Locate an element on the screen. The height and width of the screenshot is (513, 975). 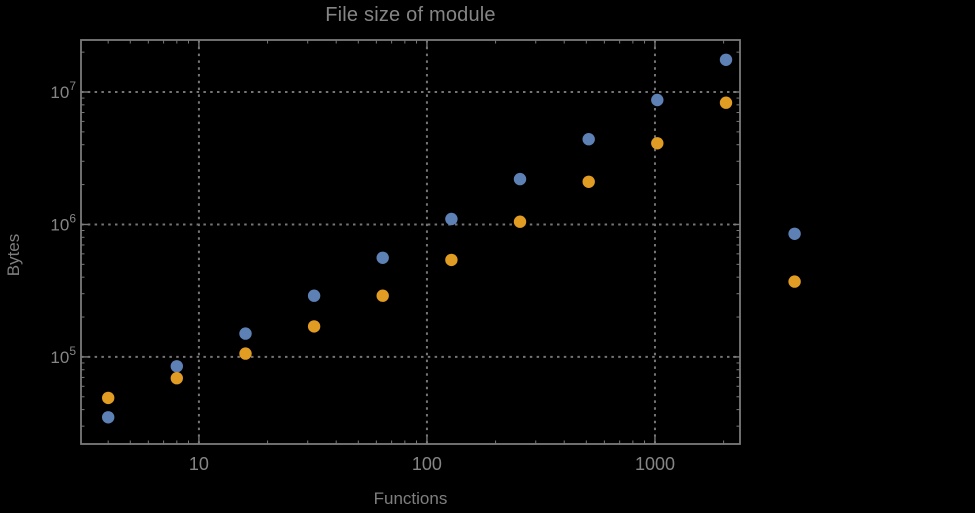
x-axis-label: Functions is located at coordinates (410, 498).